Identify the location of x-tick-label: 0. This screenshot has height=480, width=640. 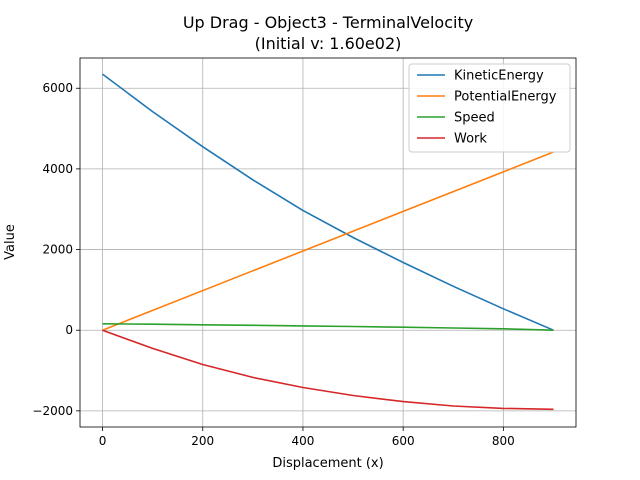
(103, 441).